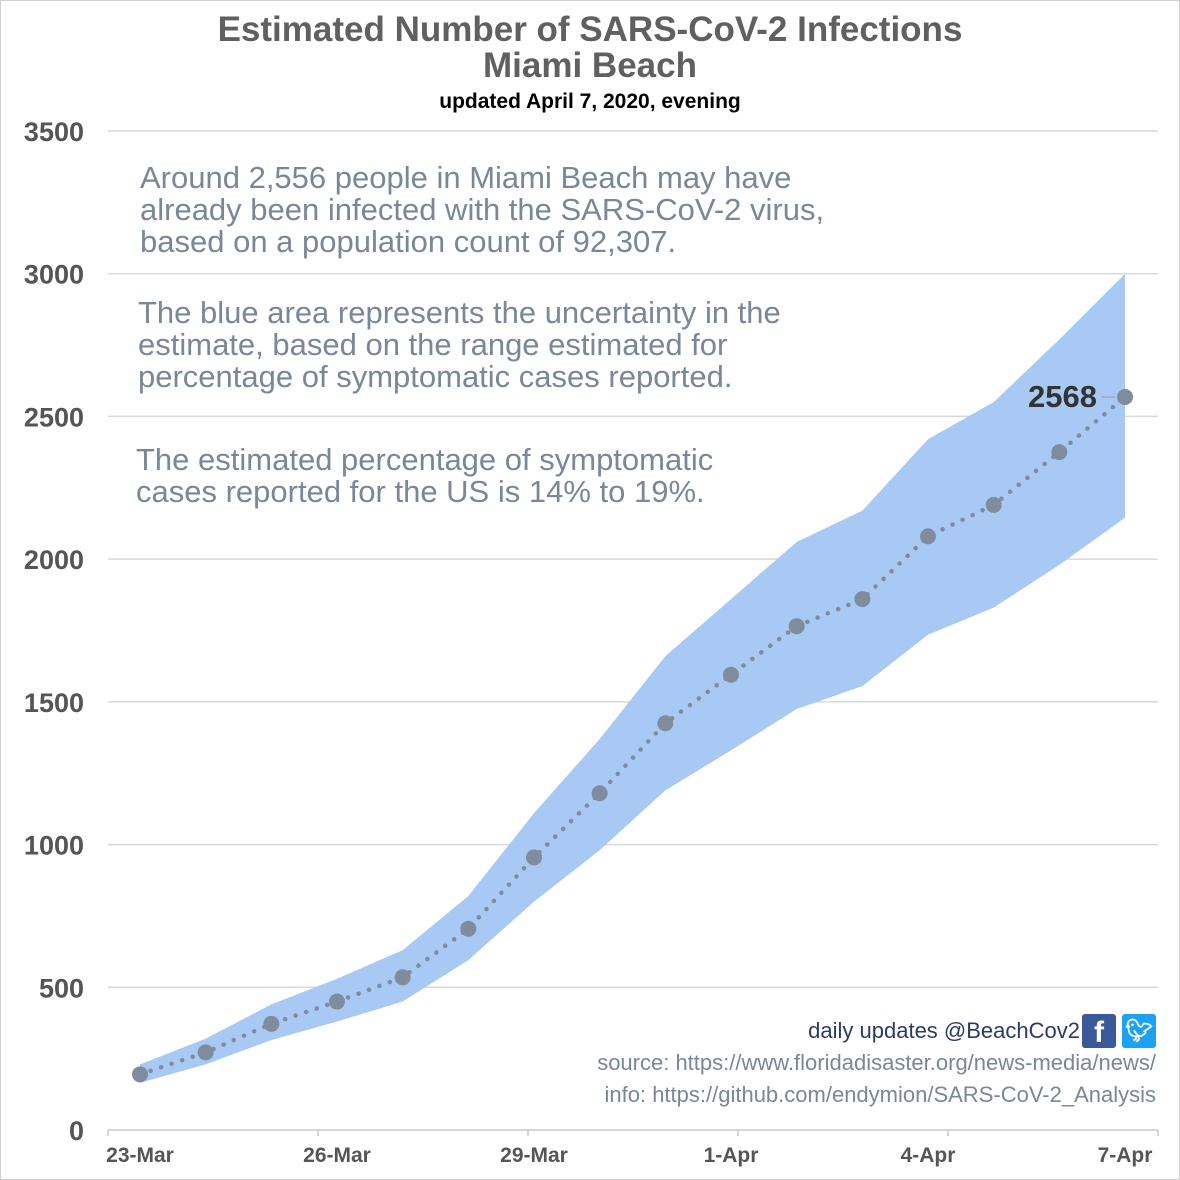  I want to click on x-tick-label: 26-Mar, so click(337, 1155).